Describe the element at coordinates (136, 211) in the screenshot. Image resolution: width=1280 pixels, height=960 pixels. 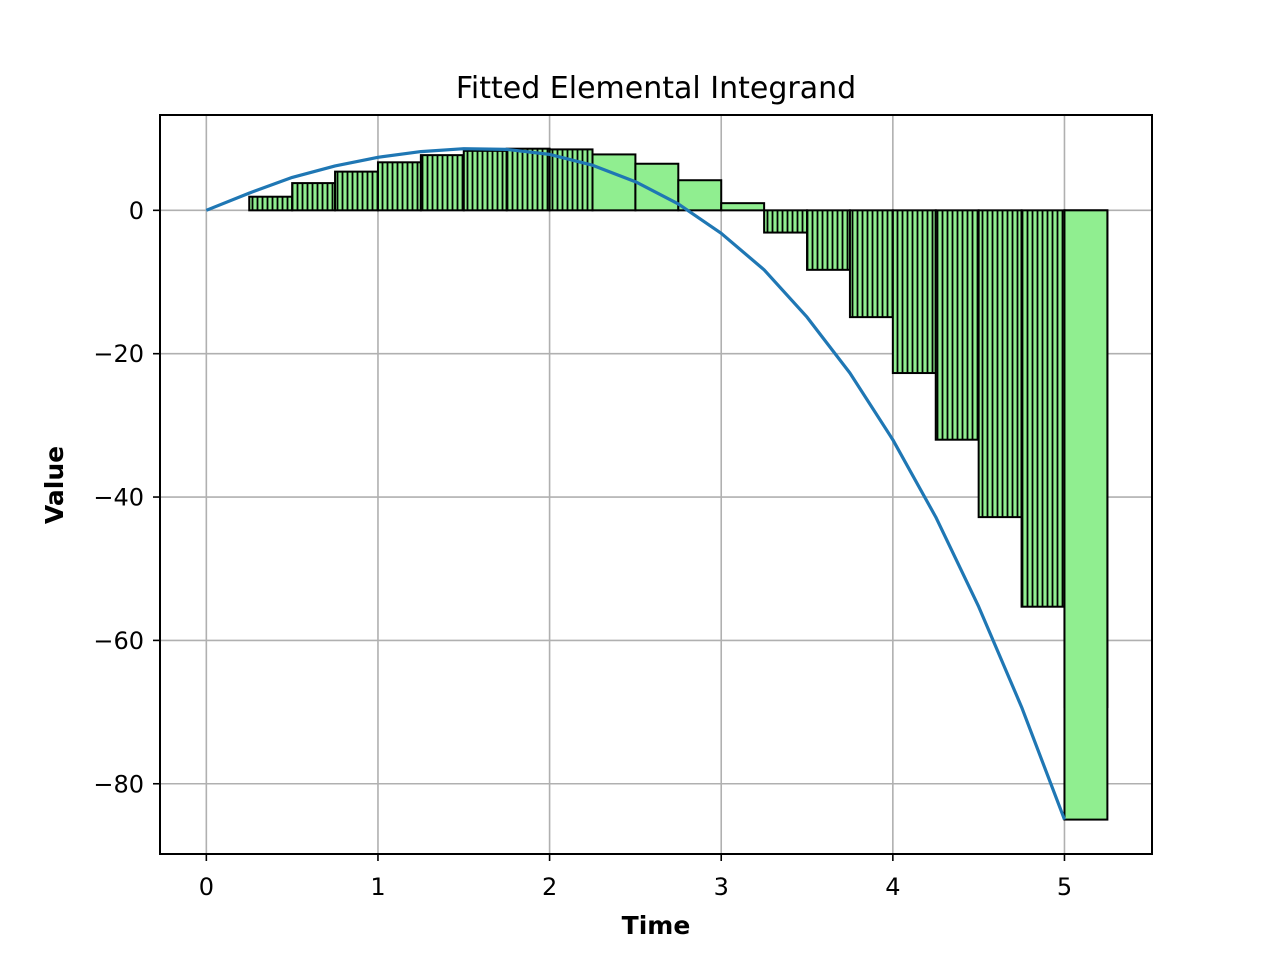
I see `y-tick-label: 0` at that location.